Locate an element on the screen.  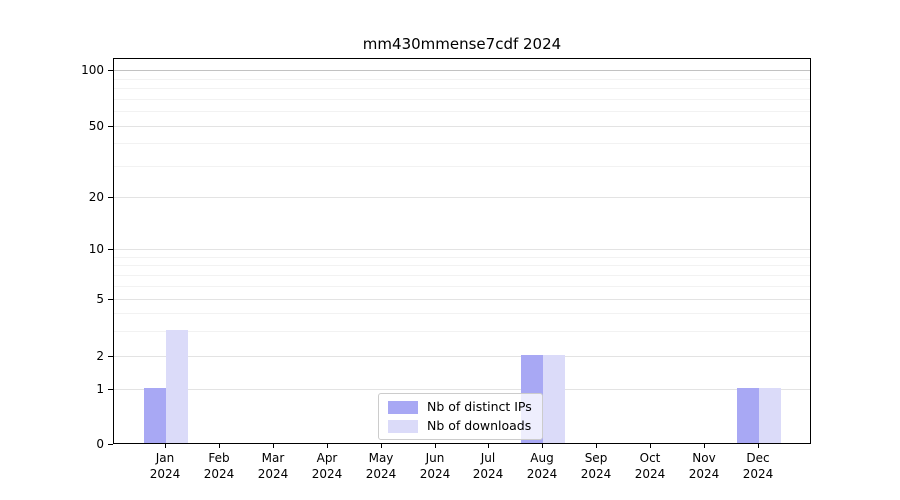
bar-jan-downloads is located at coordinates (177, 386).